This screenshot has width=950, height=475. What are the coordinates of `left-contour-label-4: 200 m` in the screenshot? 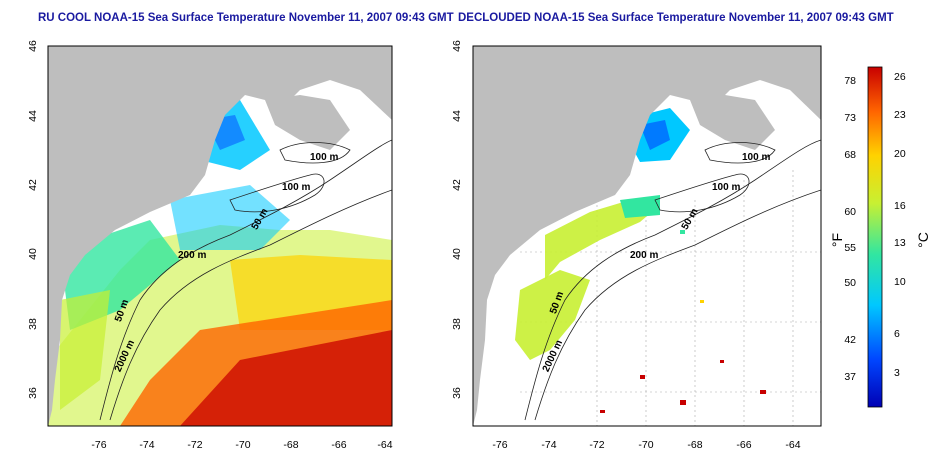 It's located at (192, 255).